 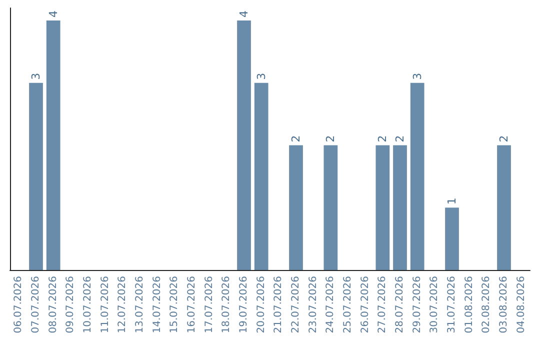 I want to click on x-tick-label: 22.07.2026, so click(x=296, y=305).